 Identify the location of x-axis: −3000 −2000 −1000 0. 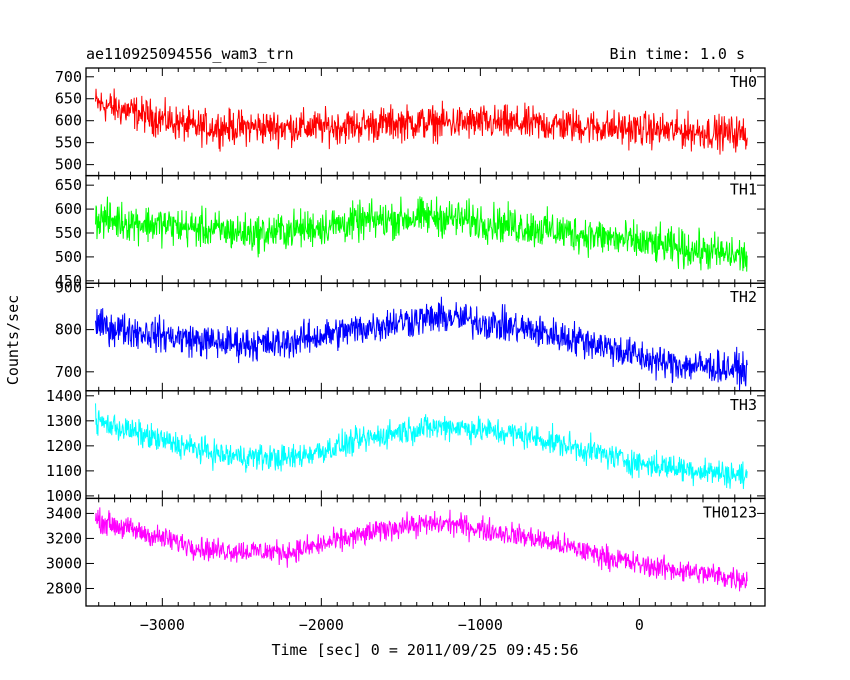
(392, 625).